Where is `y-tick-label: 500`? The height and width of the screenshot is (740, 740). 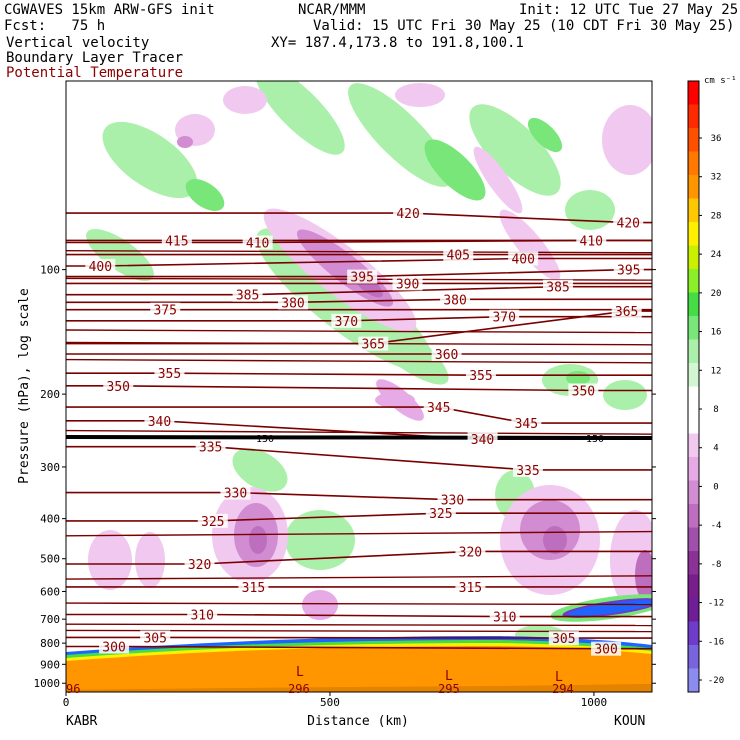
y-tick-label: 500 is located at coordinates (50, 559).